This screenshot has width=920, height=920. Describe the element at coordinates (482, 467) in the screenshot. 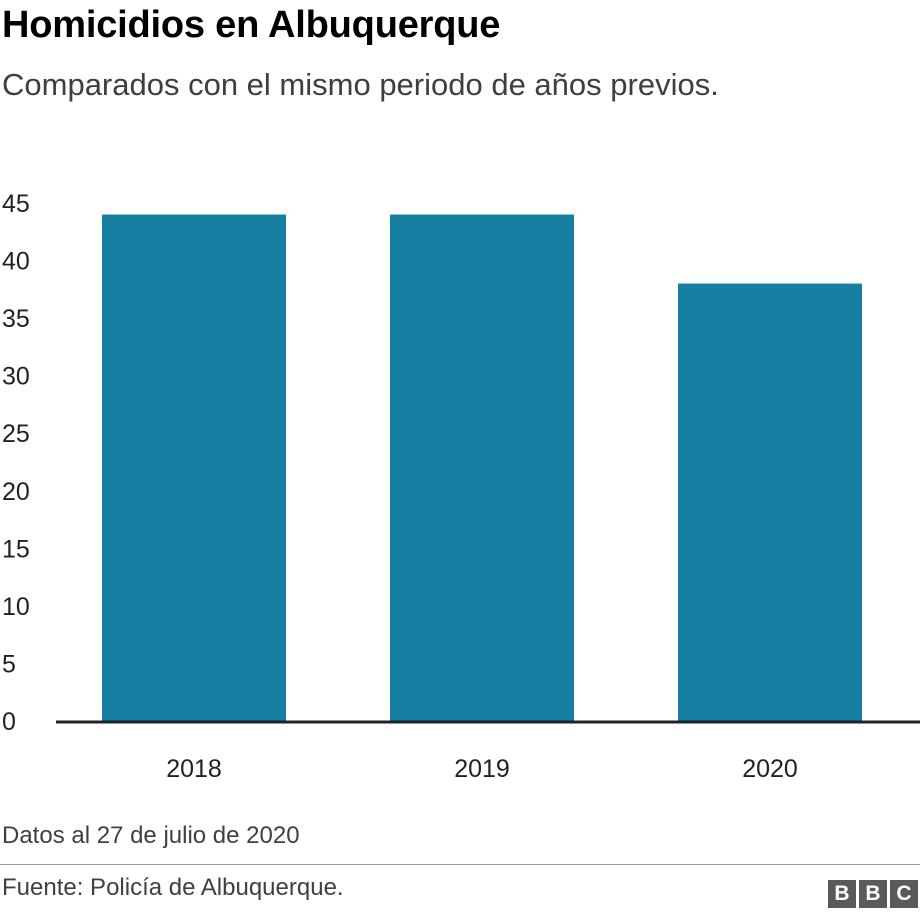

I see `bar-2019` at that location.